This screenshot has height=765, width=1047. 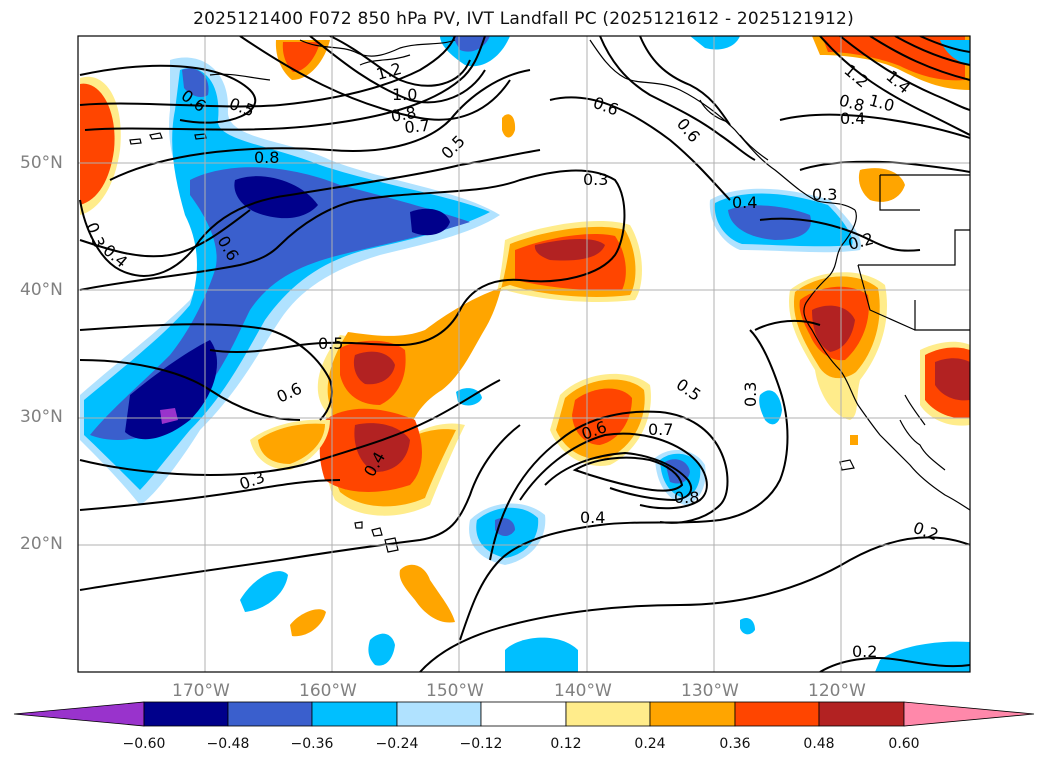 What do you see at coordinates (650, 744) in the screenshot?
I see `colorbar-tick-label: 0.24` at bounding box center [650, 744].